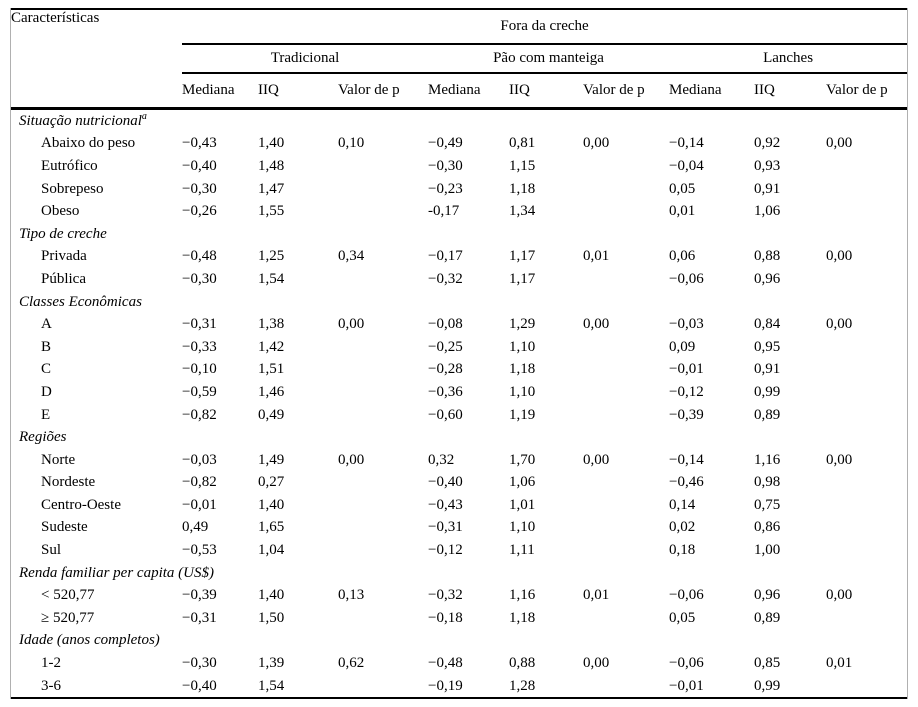  What do you see at coordinates (199, 188) in the screenshot?
I see `value-cell: −0,30` at bounding box center [199, 188].